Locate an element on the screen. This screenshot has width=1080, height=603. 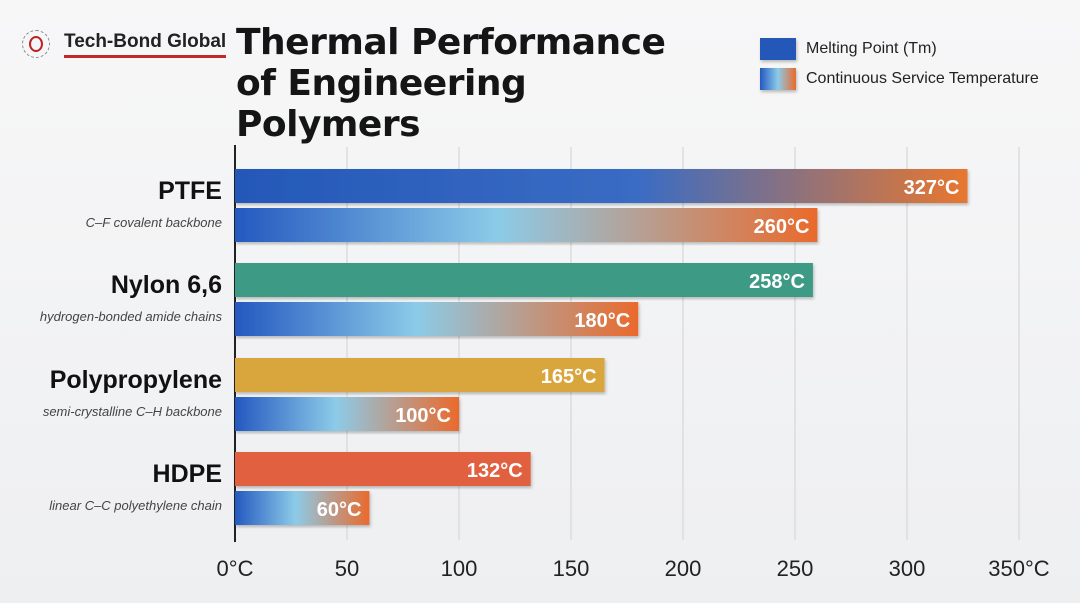
data-label: 260°C is located at coordinates (782, 227).